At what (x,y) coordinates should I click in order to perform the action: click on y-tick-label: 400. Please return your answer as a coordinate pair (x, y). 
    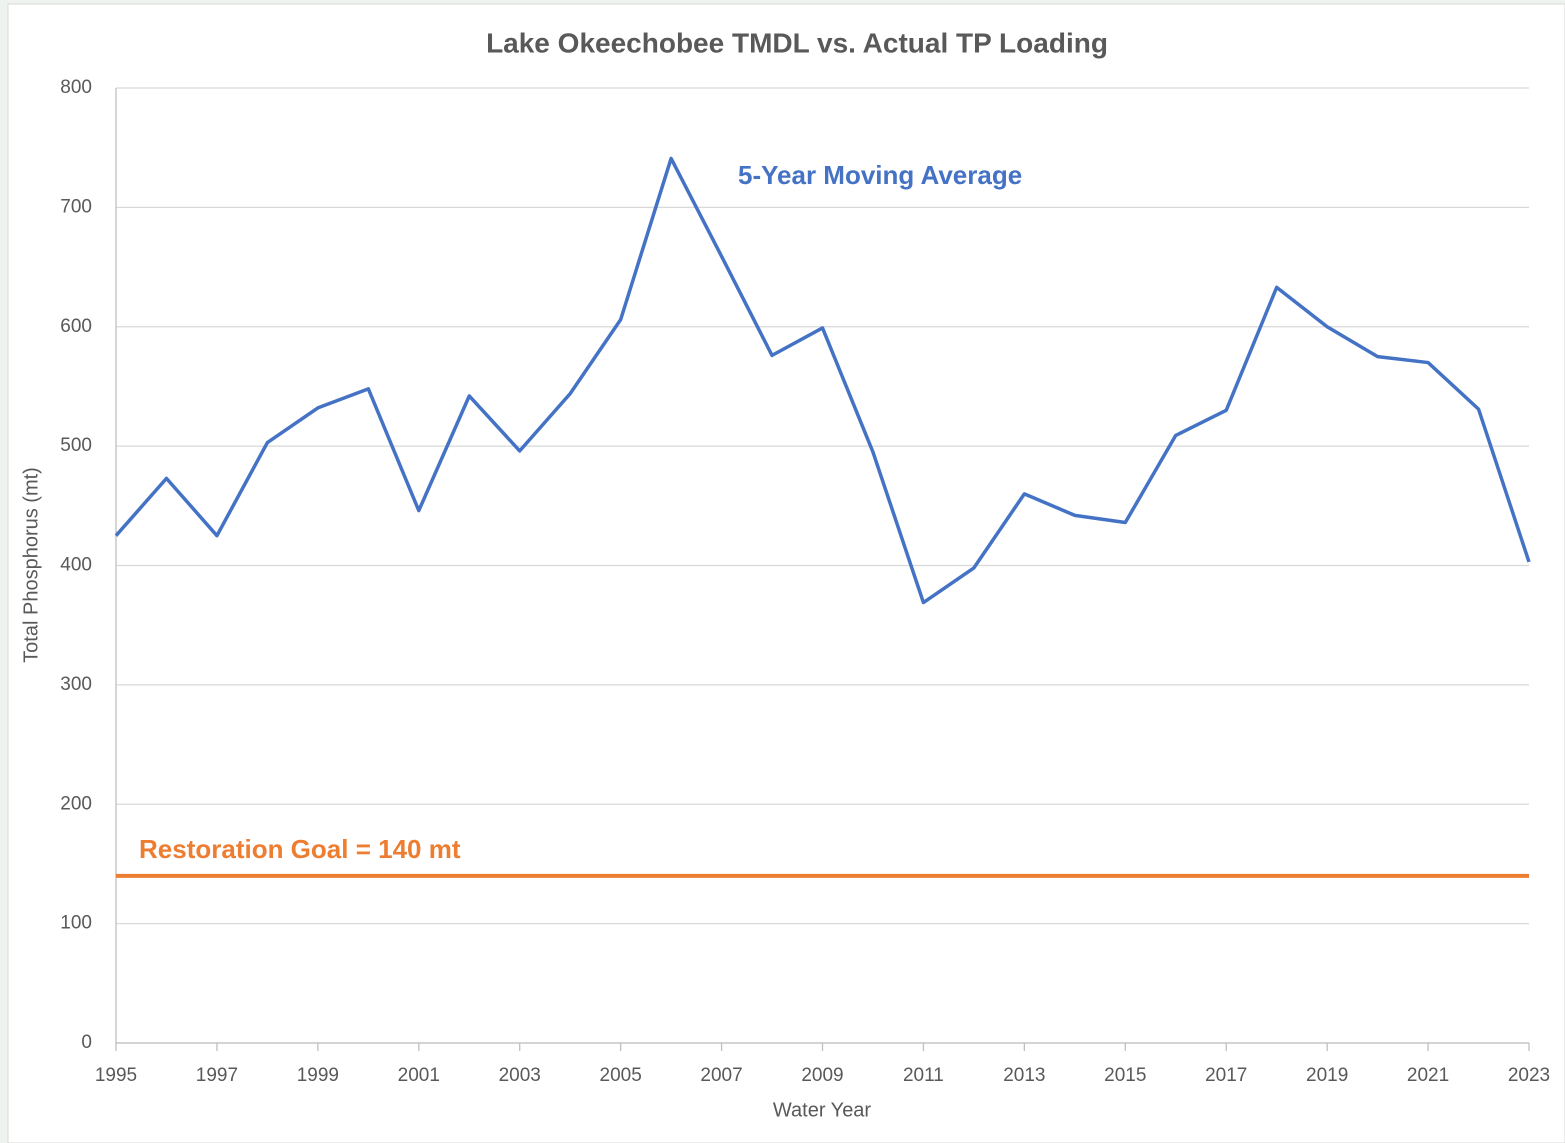
    Looking at the image, I should click on (76, 565).